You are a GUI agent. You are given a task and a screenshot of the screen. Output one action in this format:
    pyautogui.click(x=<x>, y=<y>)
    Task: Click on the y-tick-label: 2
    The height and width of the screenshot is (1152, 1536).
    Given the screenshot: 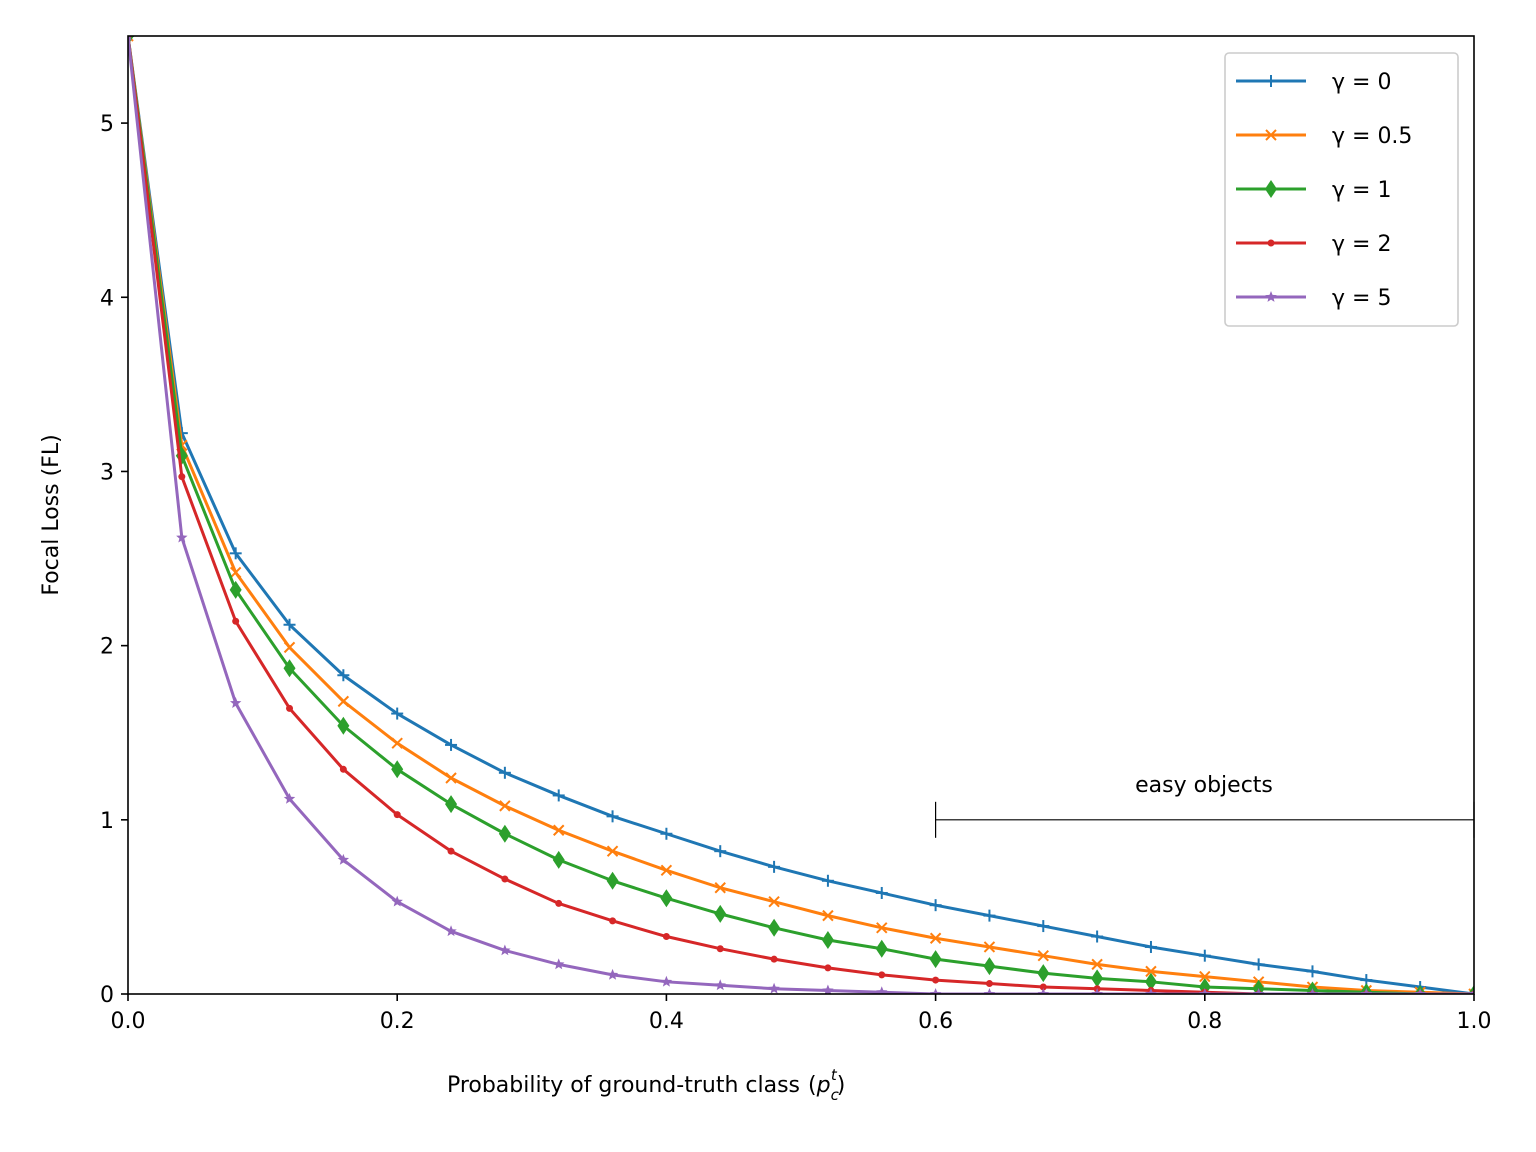 What is the action you would take?
    pyautogui.click(x=107, y=647)
    